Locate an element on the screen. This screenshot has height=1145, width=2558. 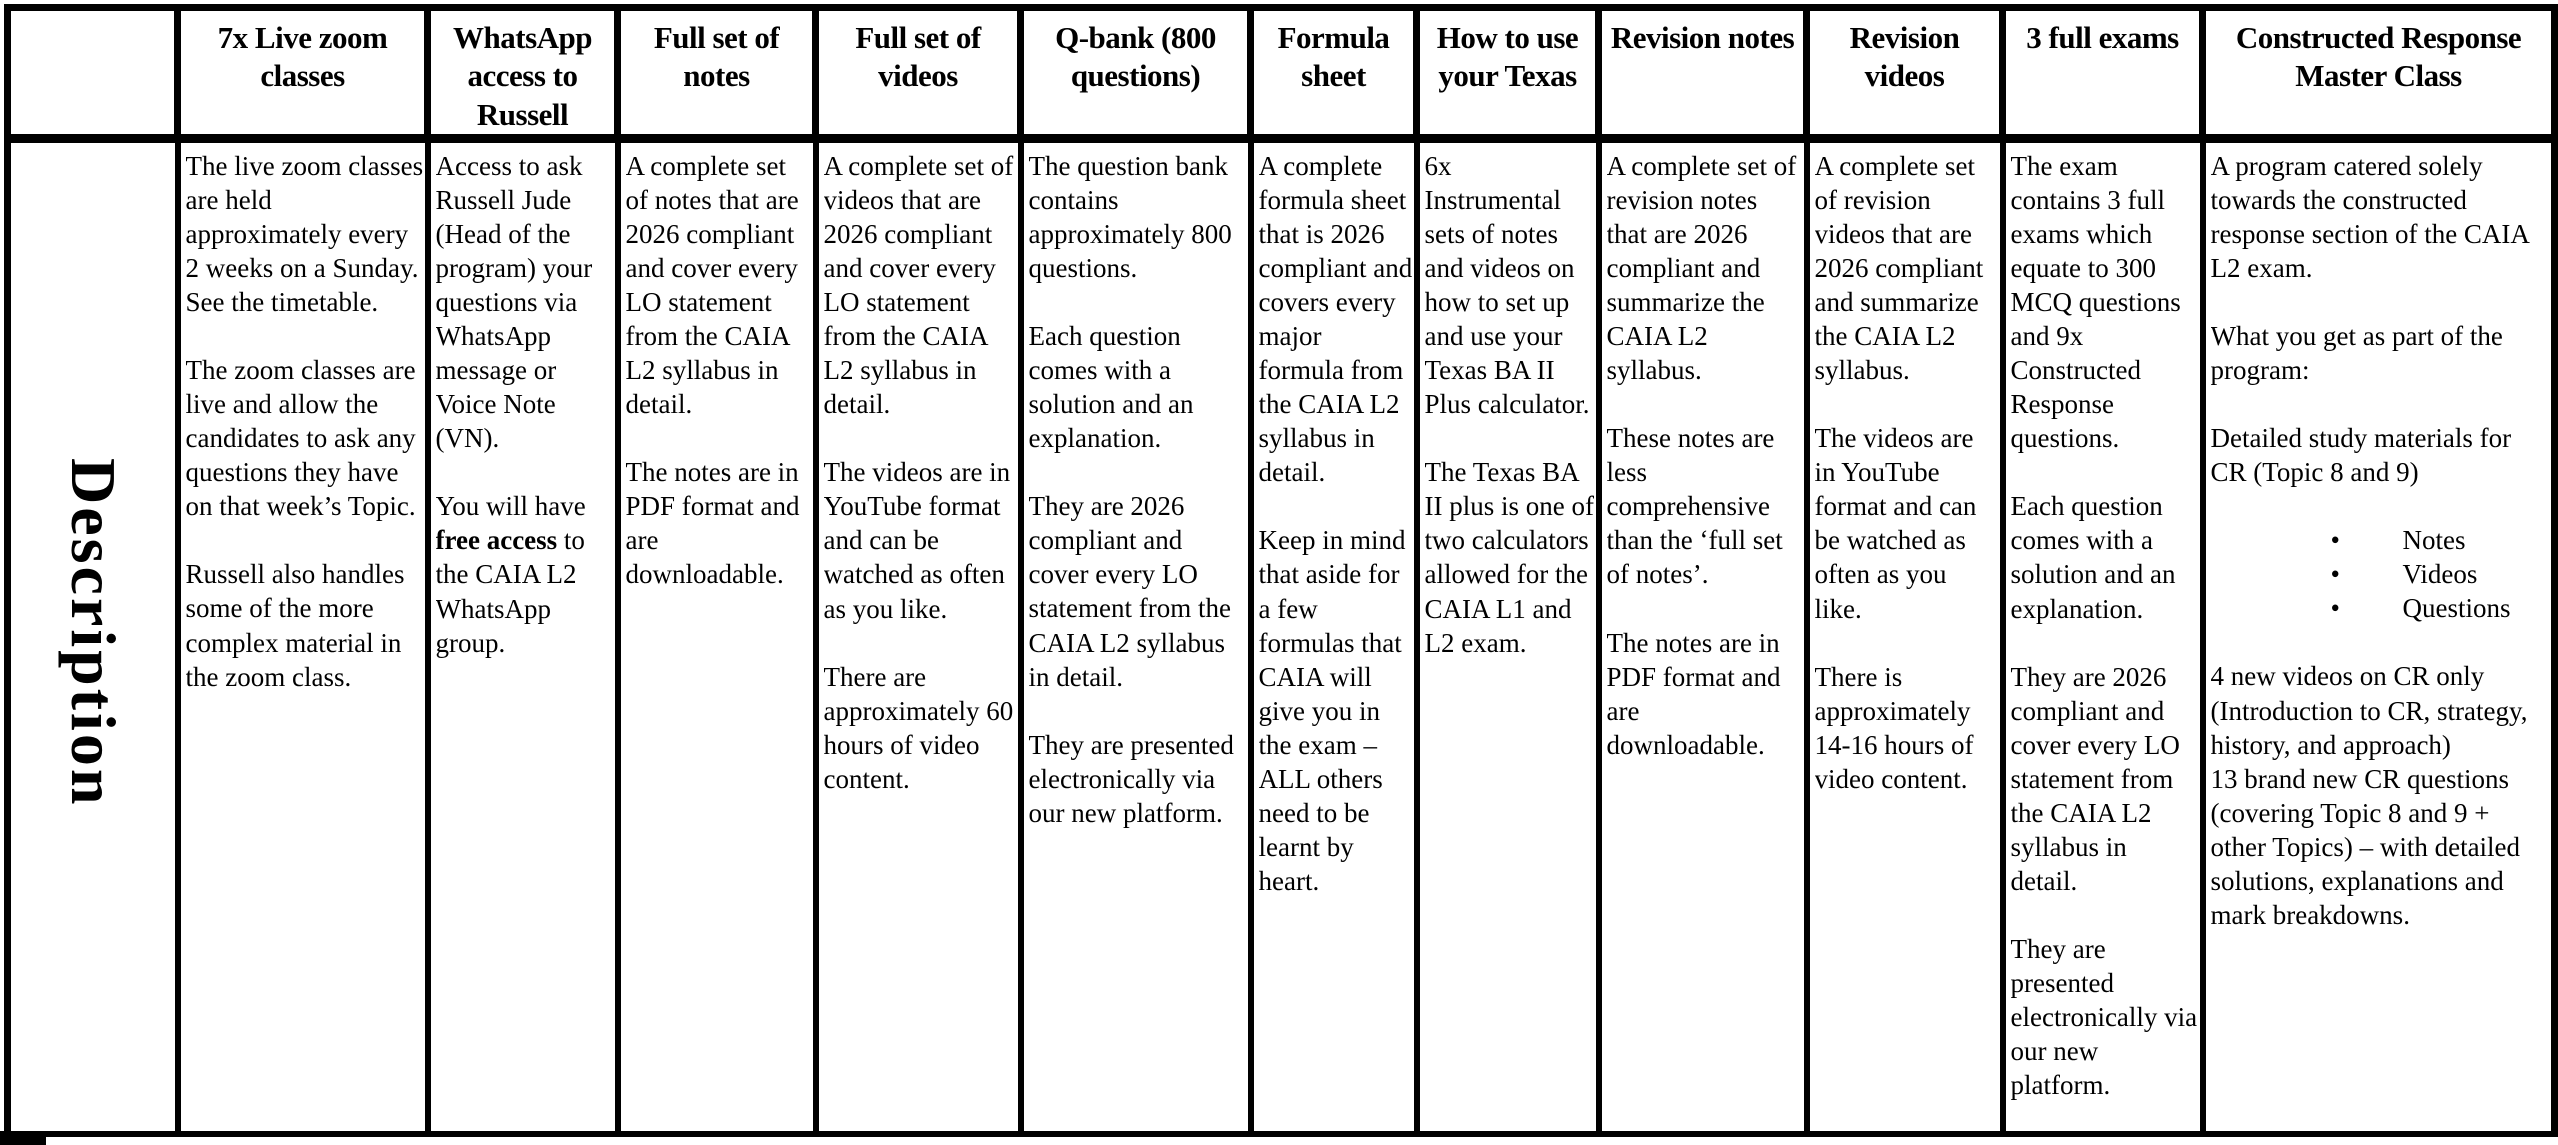
column-header-revision-notes: Revision notes is located at coordinates (1702, 73).